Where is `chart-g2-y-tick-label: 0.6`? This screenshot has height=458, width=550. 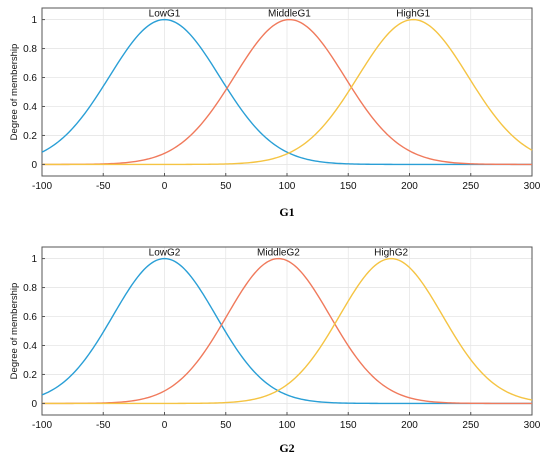
chart-g2-y-tick-label: 0.6 is located at coordinates (30, 317).